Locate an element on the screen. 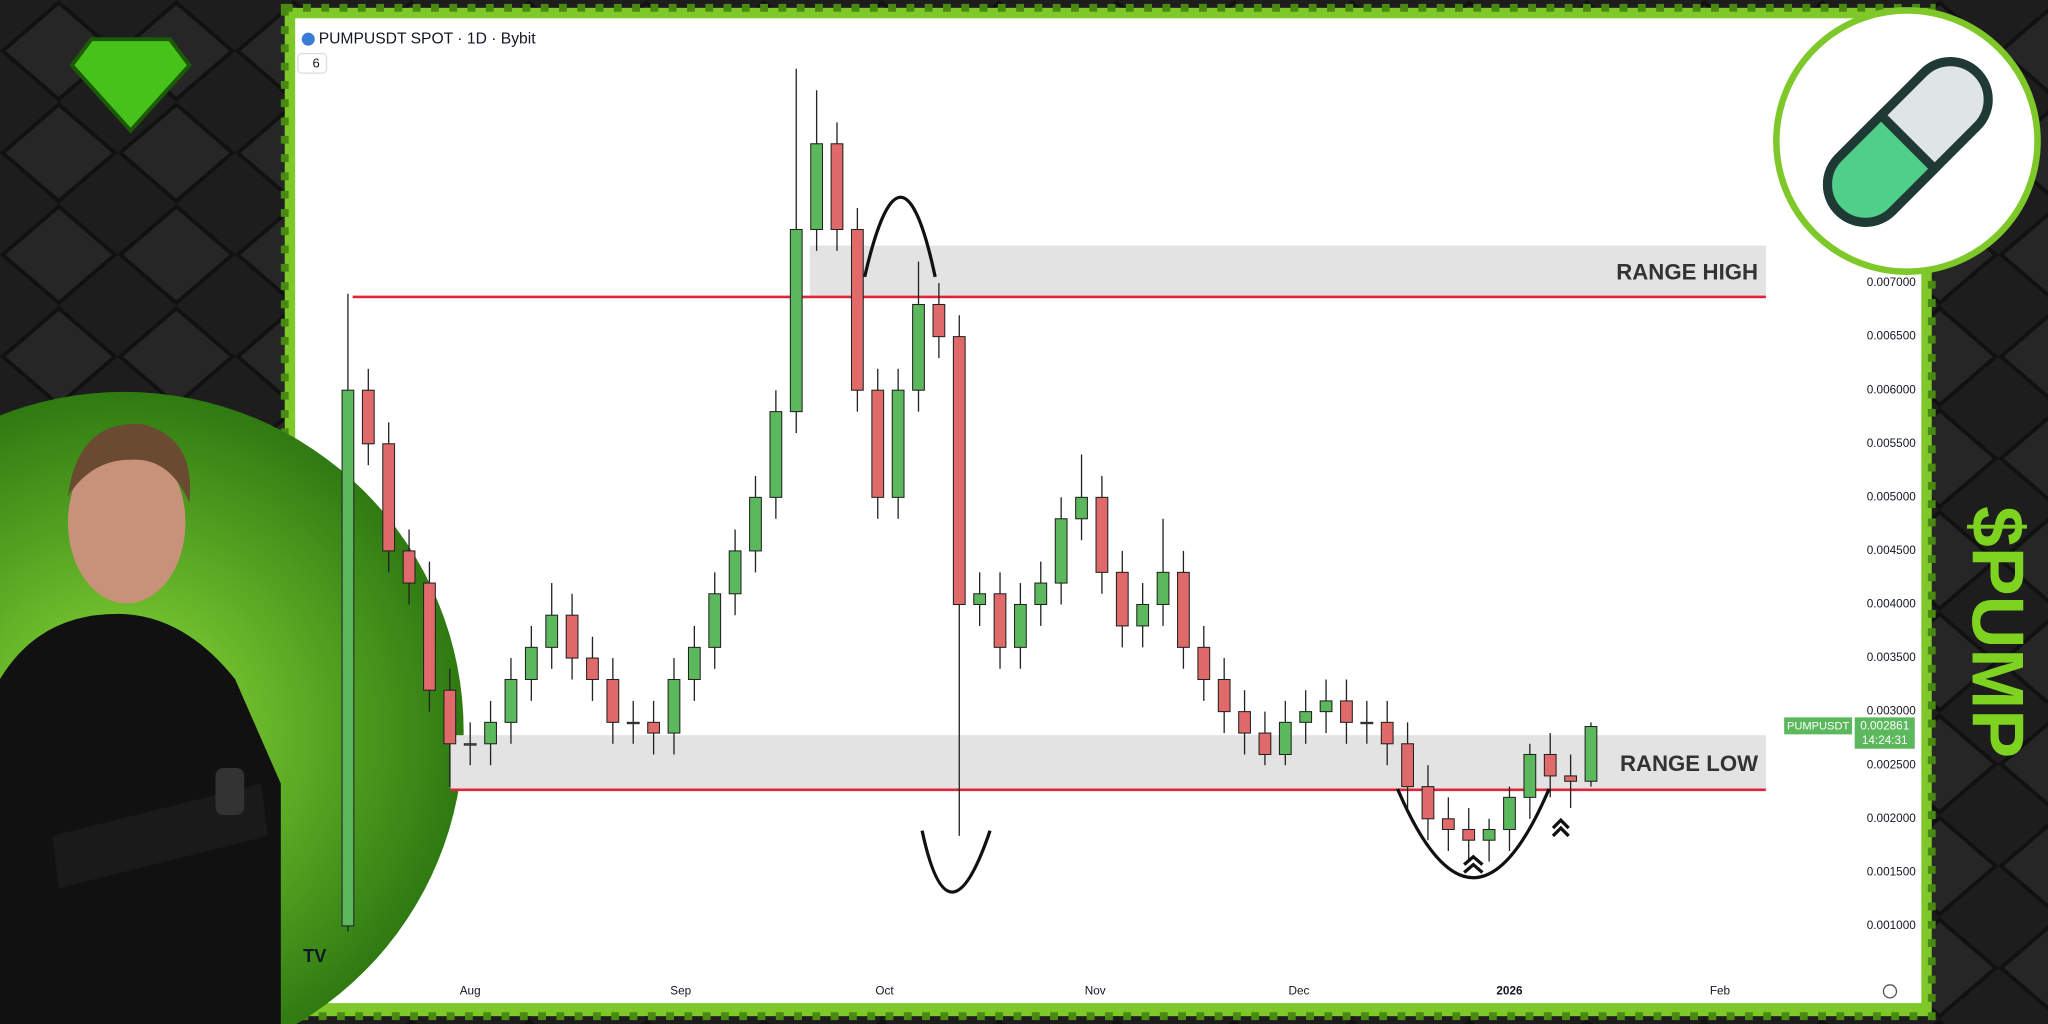 This screenshot has width=2048, height=1024. zone is located at coordinates (1287, 271).